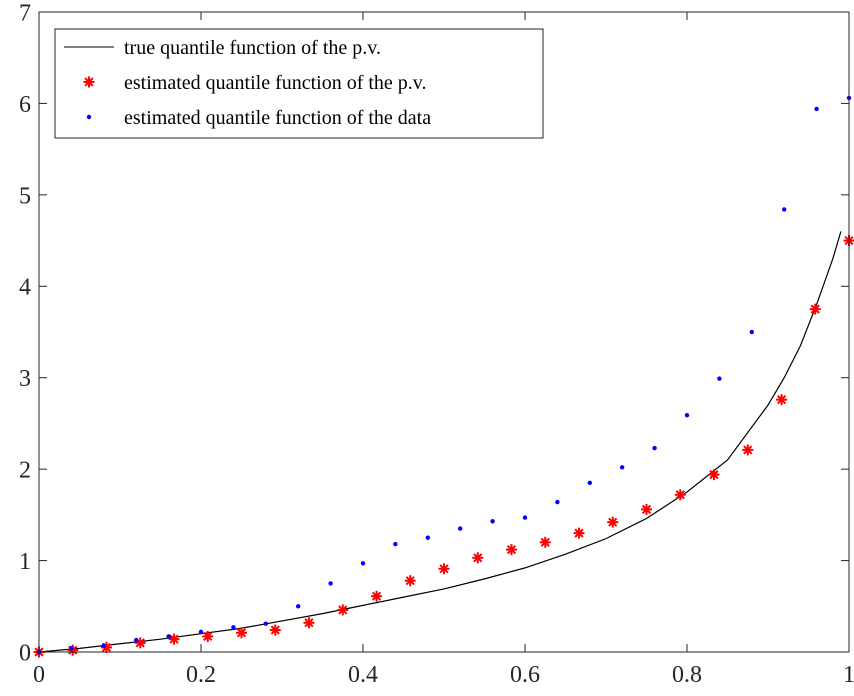 This screenshot has width=854, height=696. I want to click on legend-box, so click(299, 83).